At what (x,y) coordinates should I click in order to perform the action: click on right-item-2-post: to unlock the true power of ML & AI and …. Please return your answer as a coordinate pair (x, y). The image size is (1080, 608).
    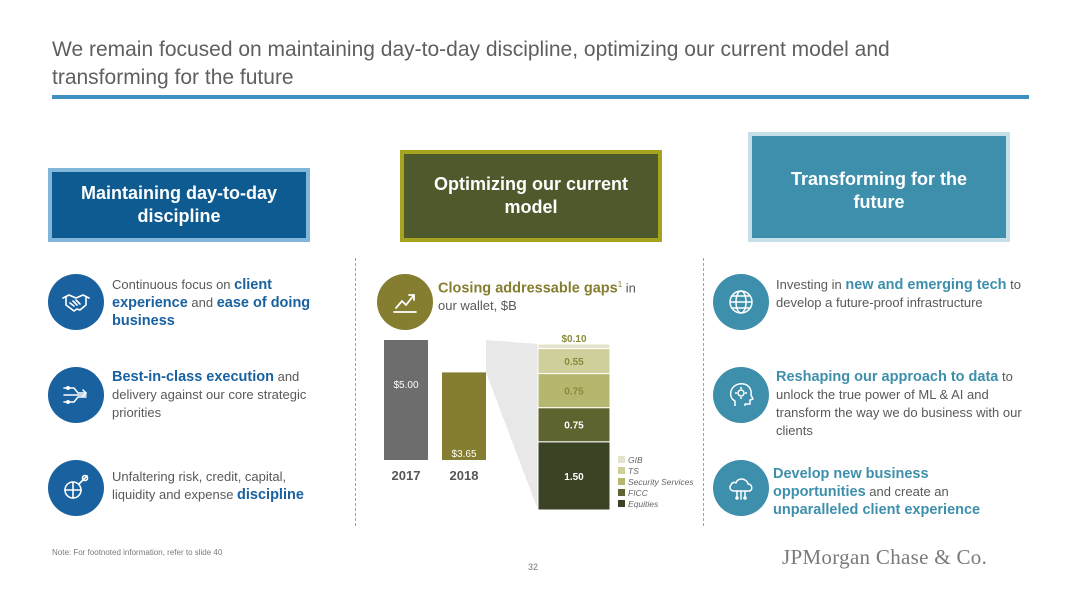
    Looking at the image, I should click on (899, 403).